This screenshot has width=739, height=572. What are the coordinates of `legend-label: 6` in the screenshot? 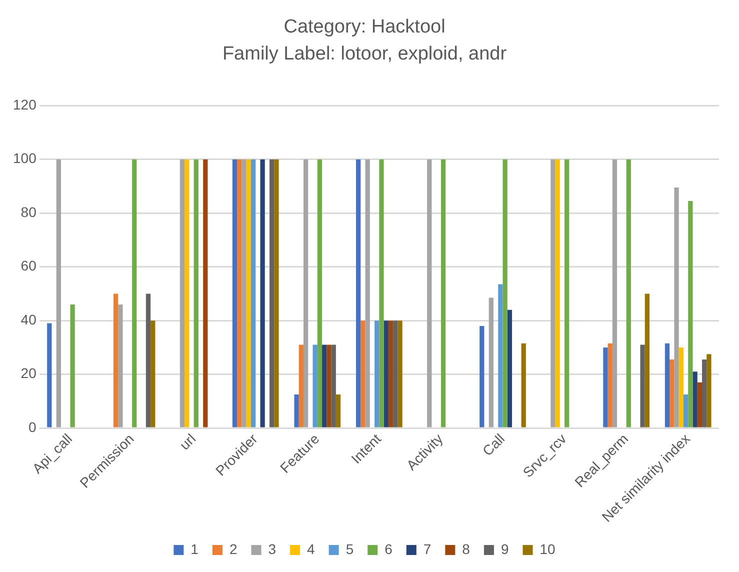 It's located at (388, 548).